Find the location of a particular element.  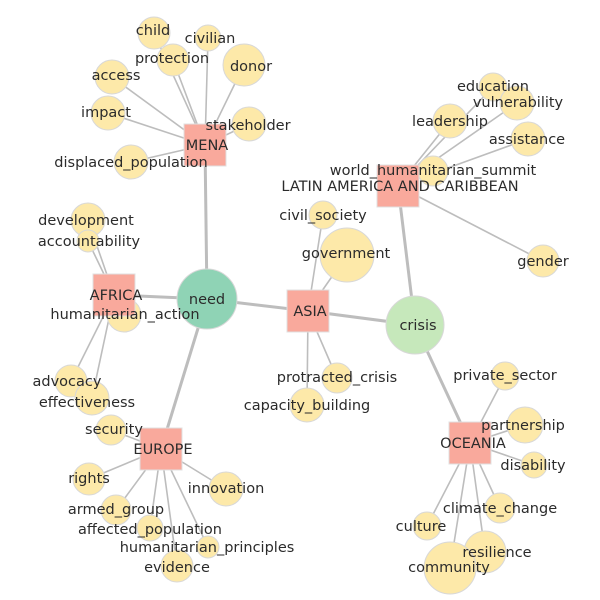

topic-node-protracted_crisis is located at coordinates (337, 378).